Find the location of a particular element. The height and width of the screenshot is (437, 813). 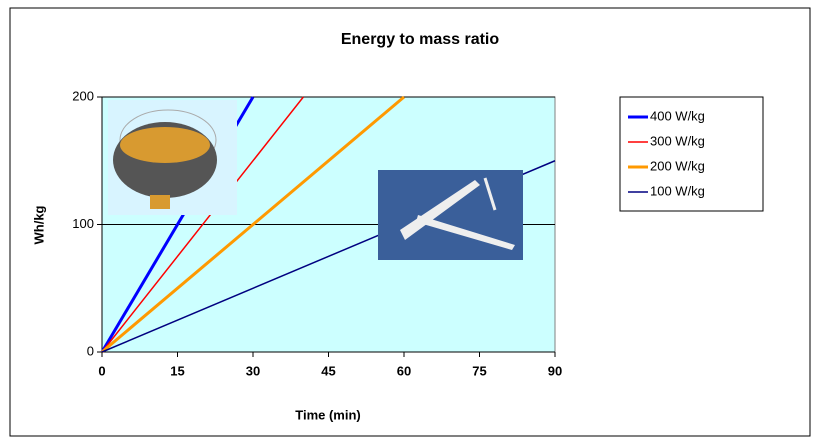

glider-image is located at coordinates (450, 215).